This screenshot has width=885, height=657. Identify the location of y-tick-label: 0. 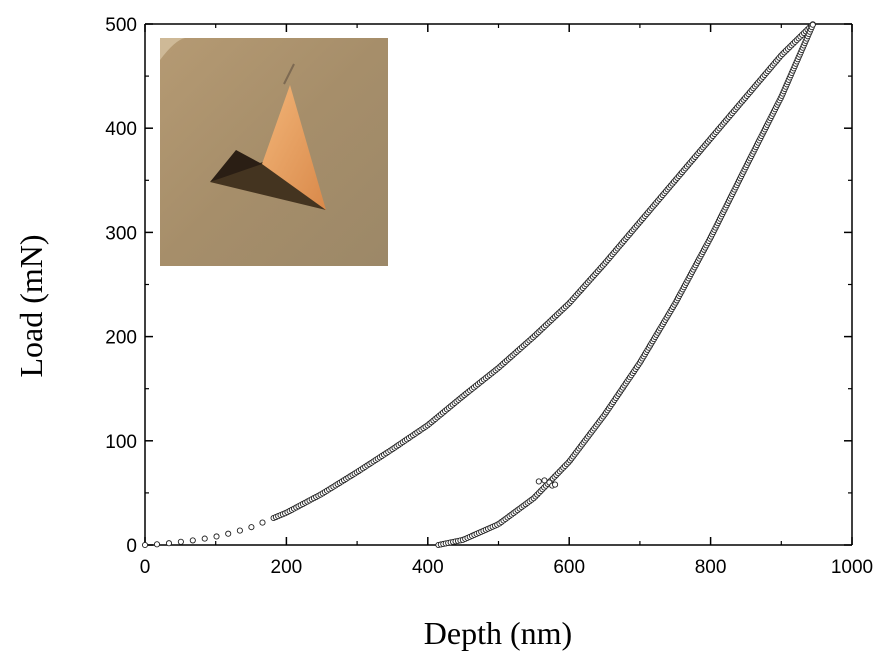
(131, 546).